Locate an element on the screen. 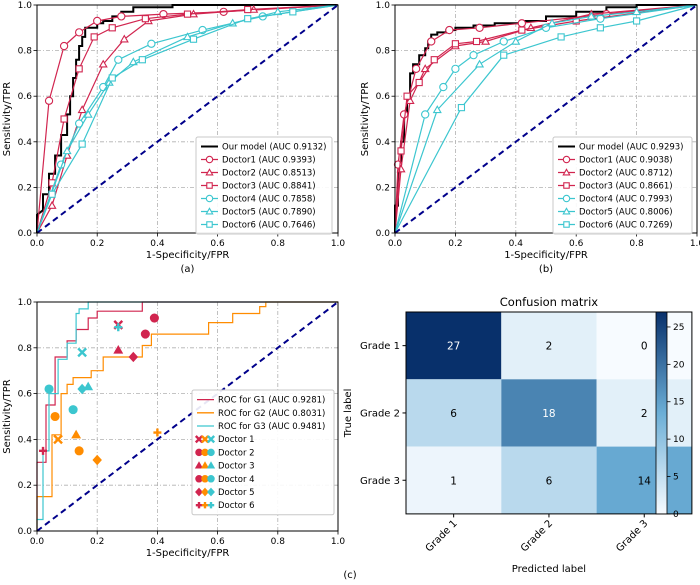 This screenshot has height=585, width=700. matrix-cell-value: 6 is located at coordinates (453, 414).